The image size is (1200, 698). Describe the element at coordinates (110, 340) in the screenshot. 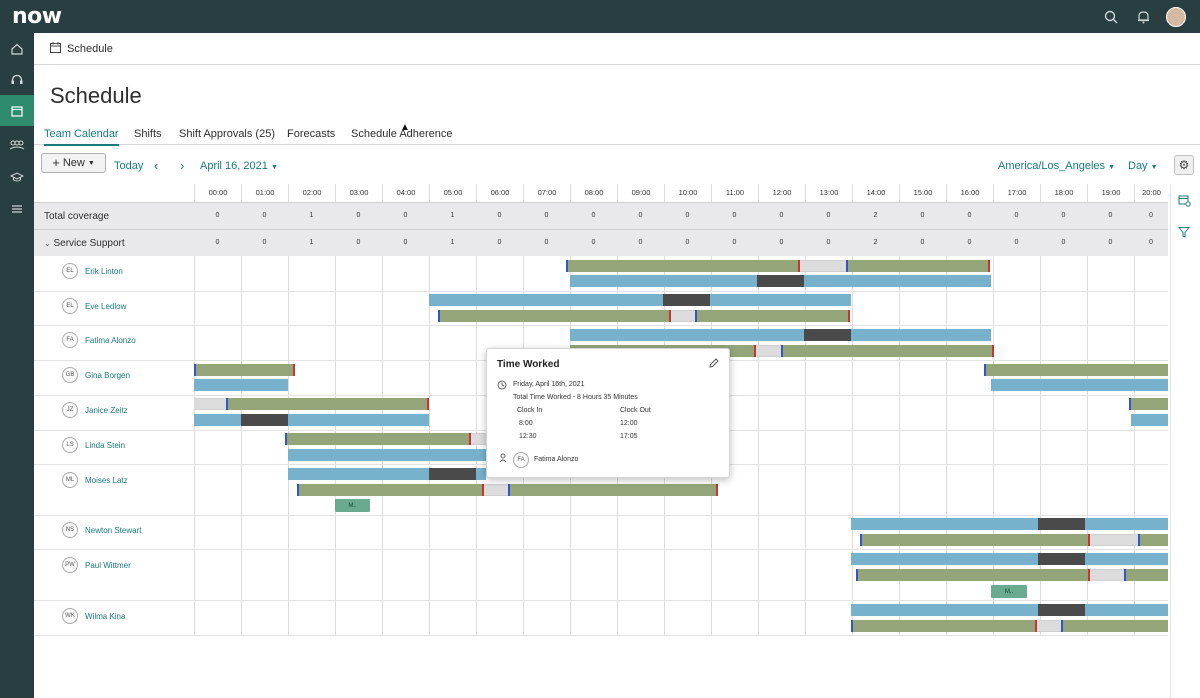

I see `person-name: Fatima Alonzo` at that location.